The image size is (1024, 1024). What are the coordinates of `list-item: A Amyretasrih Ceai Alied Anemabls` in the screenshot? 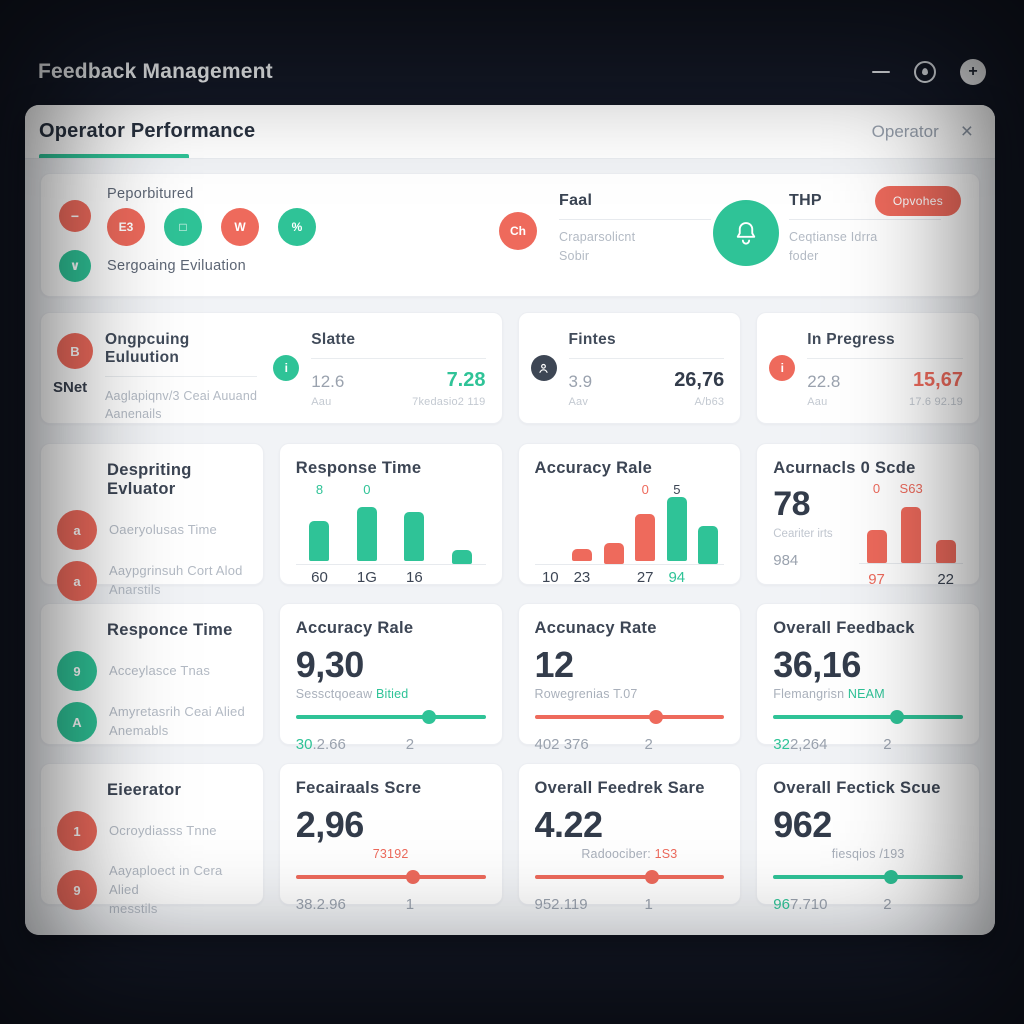 It's located at (152, 722).